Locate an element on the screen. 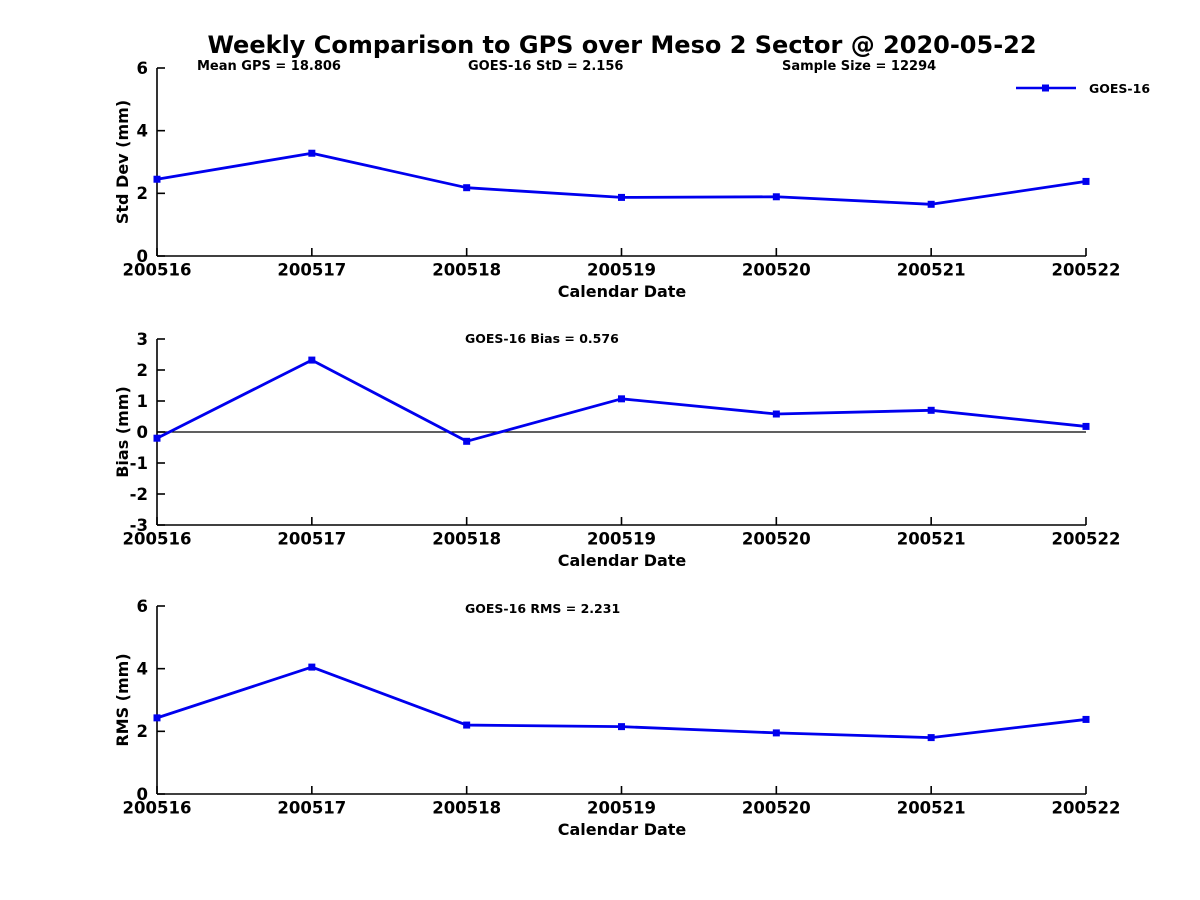 The width and height of the screenshot is (1200, 900). x-axis-label-bottom: Calendar Date is located at coordinates (622, 829).